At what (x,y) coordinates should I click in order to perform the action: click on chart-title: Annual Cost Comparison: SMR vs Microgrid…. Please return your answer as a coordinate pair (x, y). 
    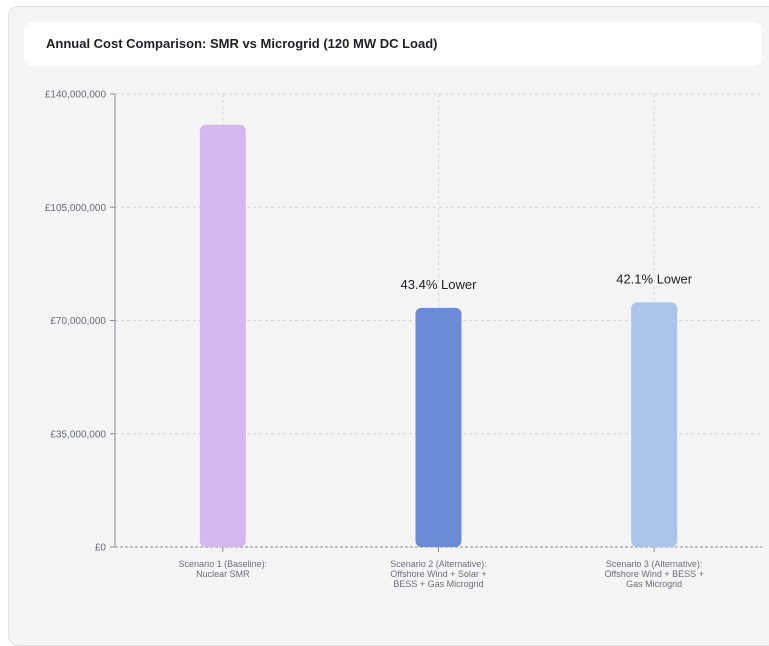
    Looking at the image, I should click on (242, 43).